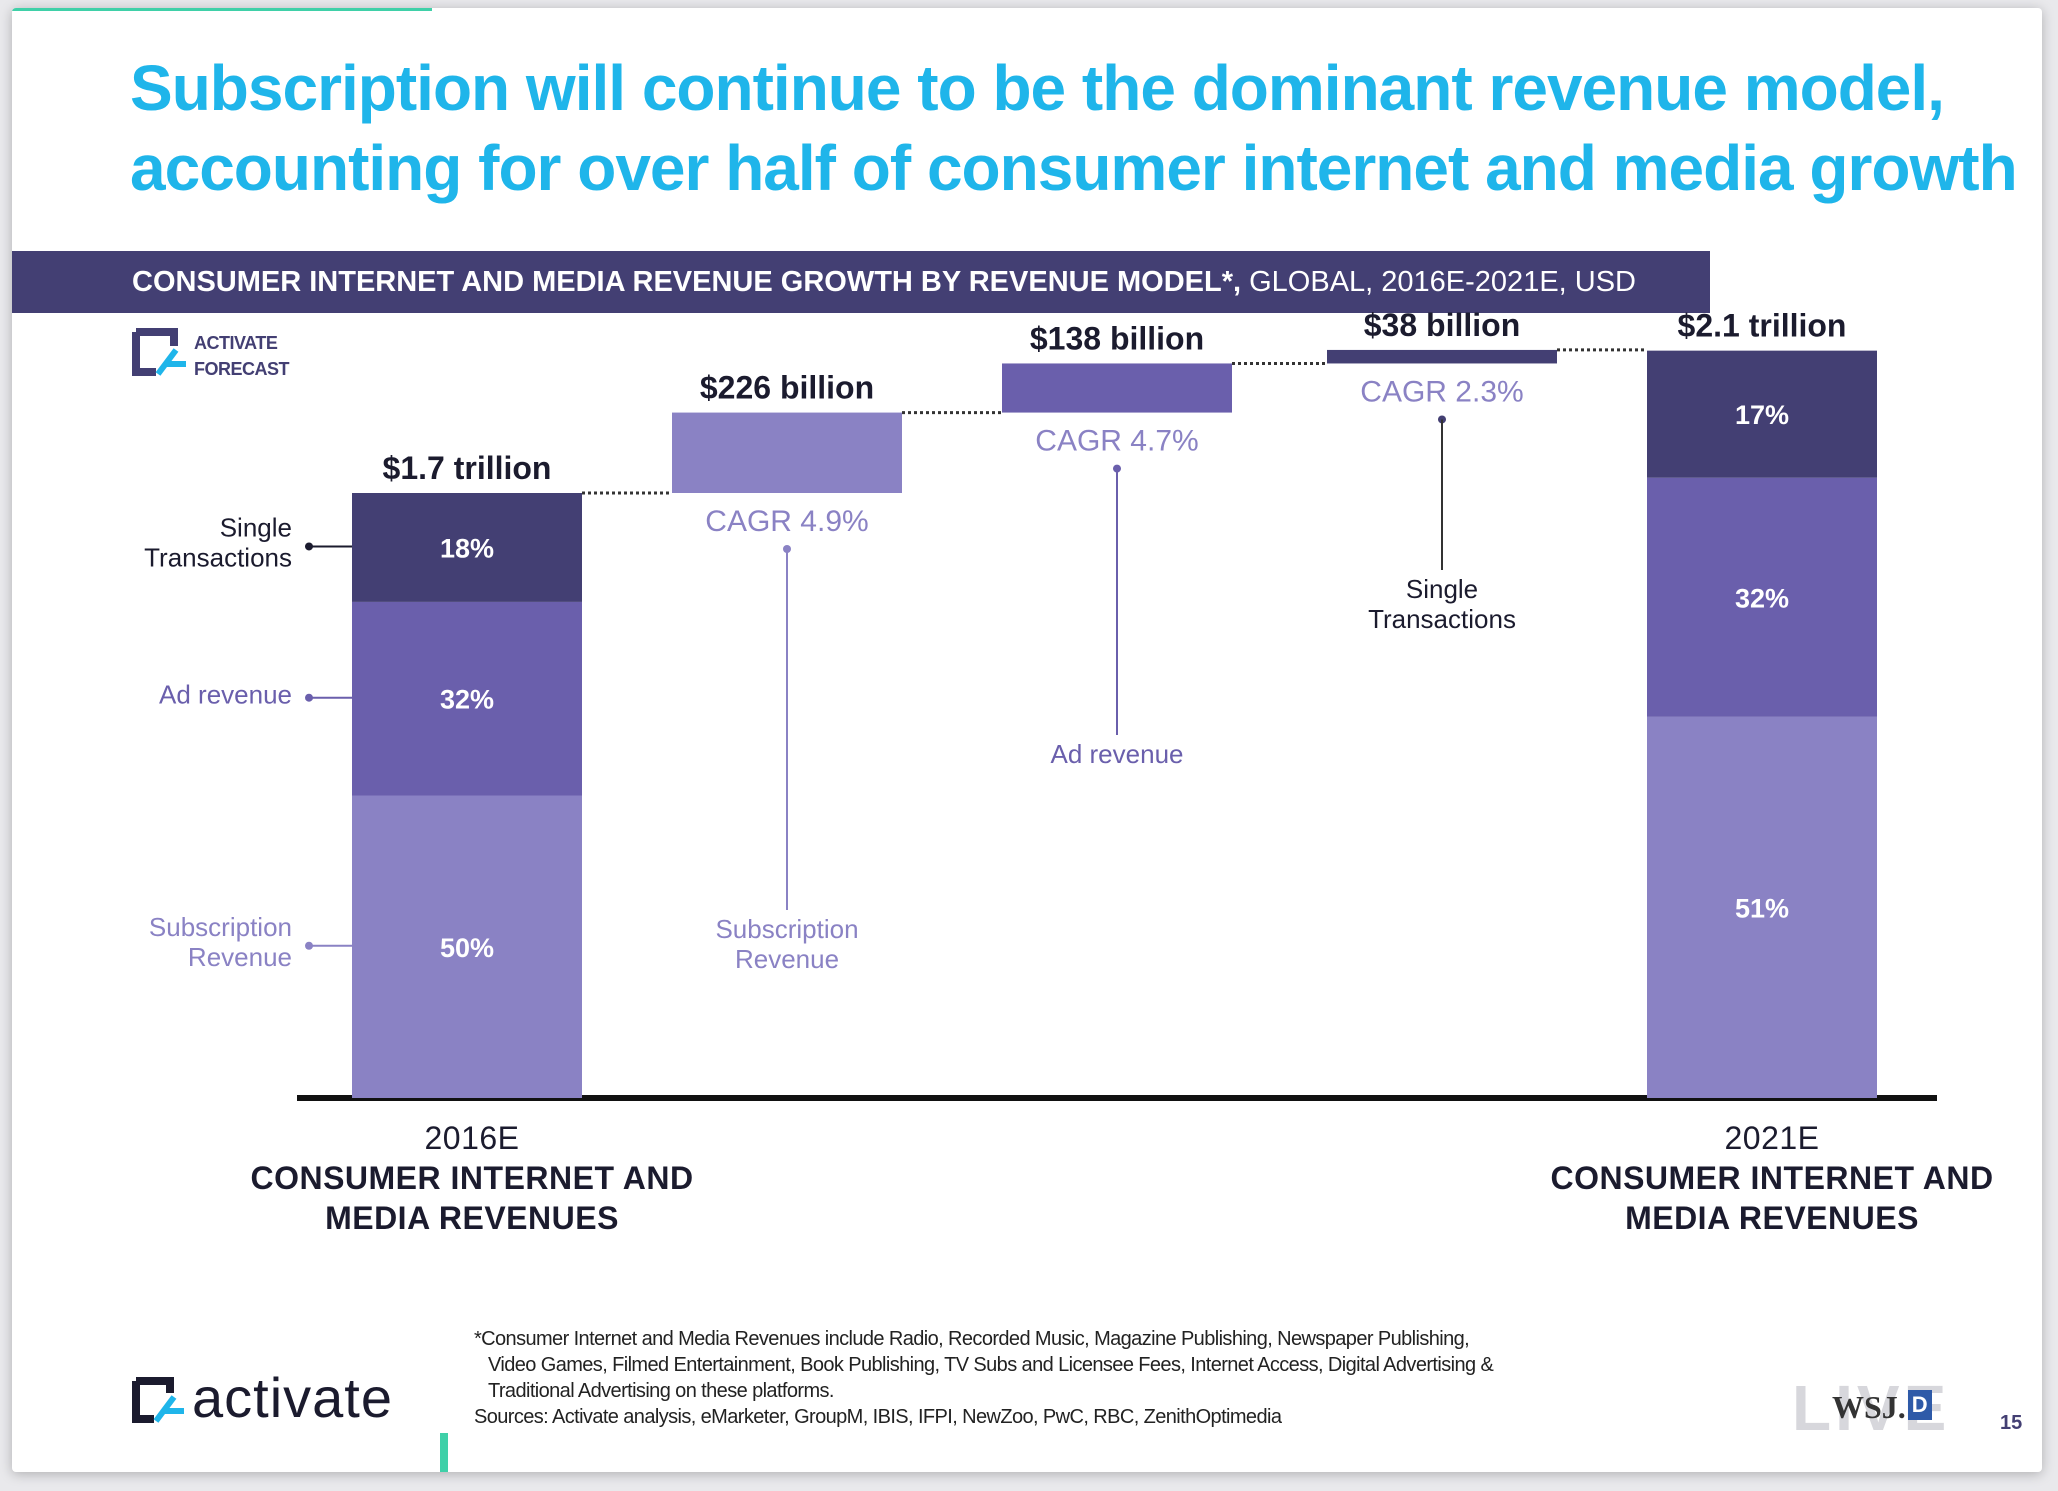  I want to click on increment-value-label: $138 billion, so click(1117, 338).